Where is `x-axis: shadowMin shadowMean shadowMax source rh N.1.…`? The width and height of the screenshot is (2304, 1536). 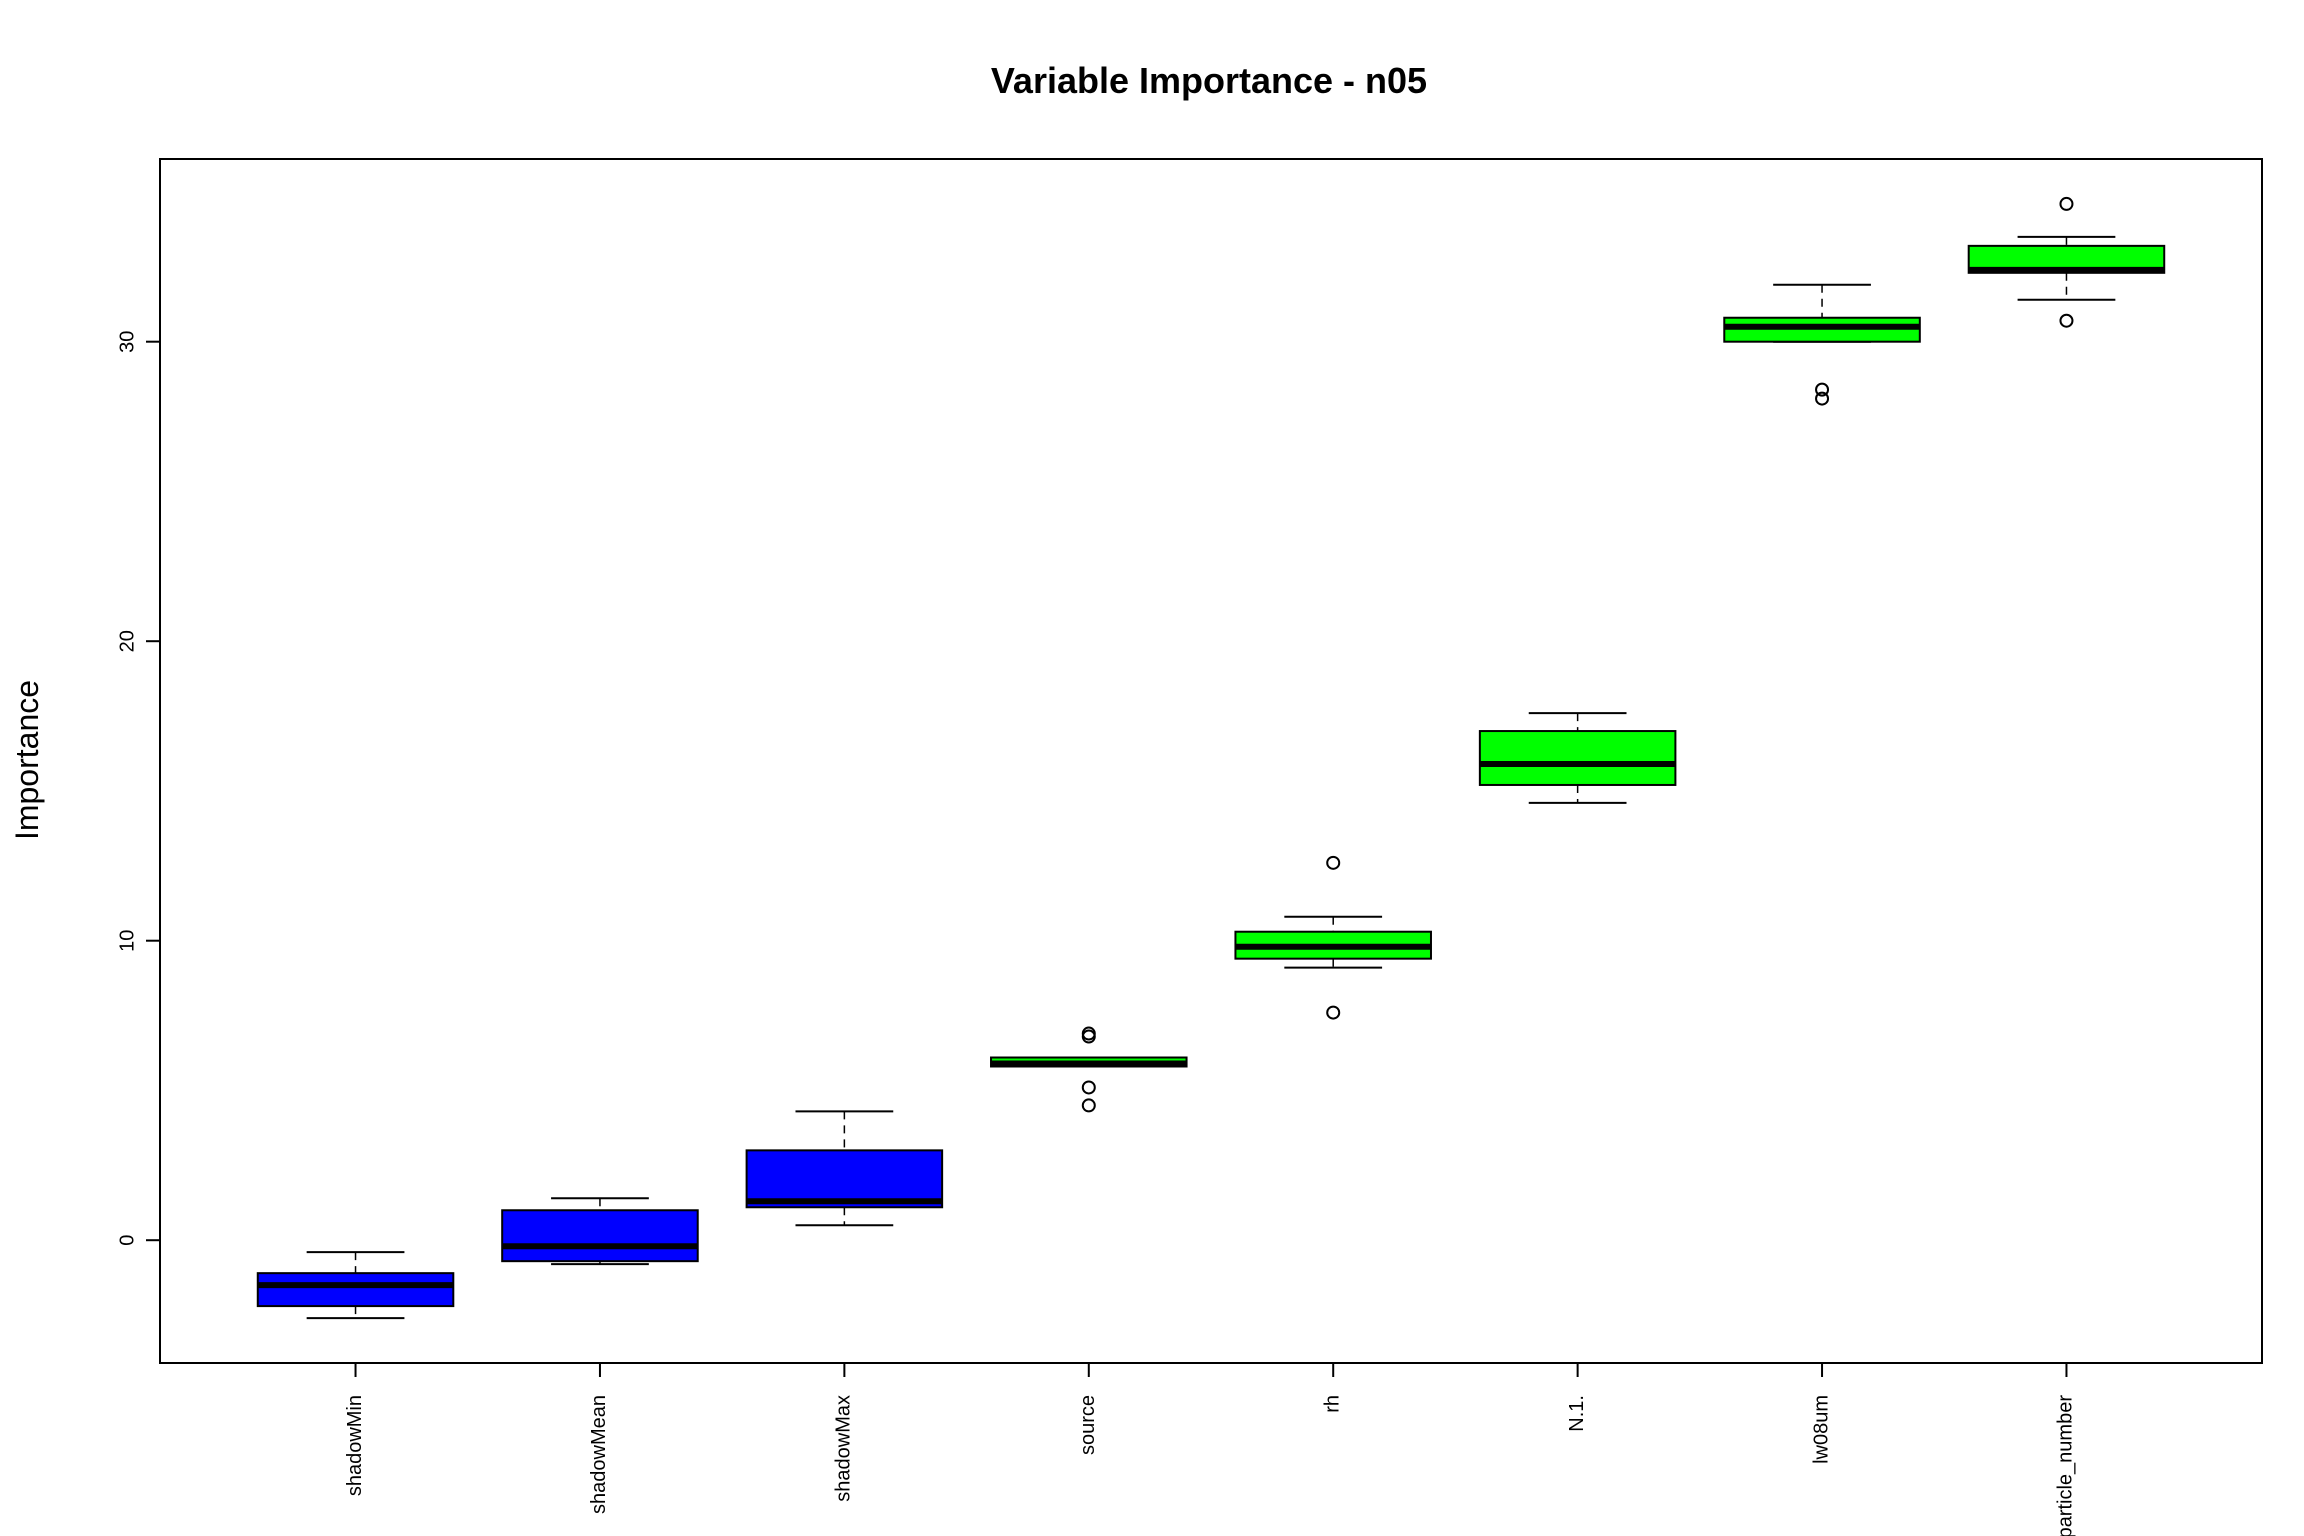
x-axis: shadowMin shadowMean shadowMax source rh N.1.… is located at coordinates (1210, 1449).